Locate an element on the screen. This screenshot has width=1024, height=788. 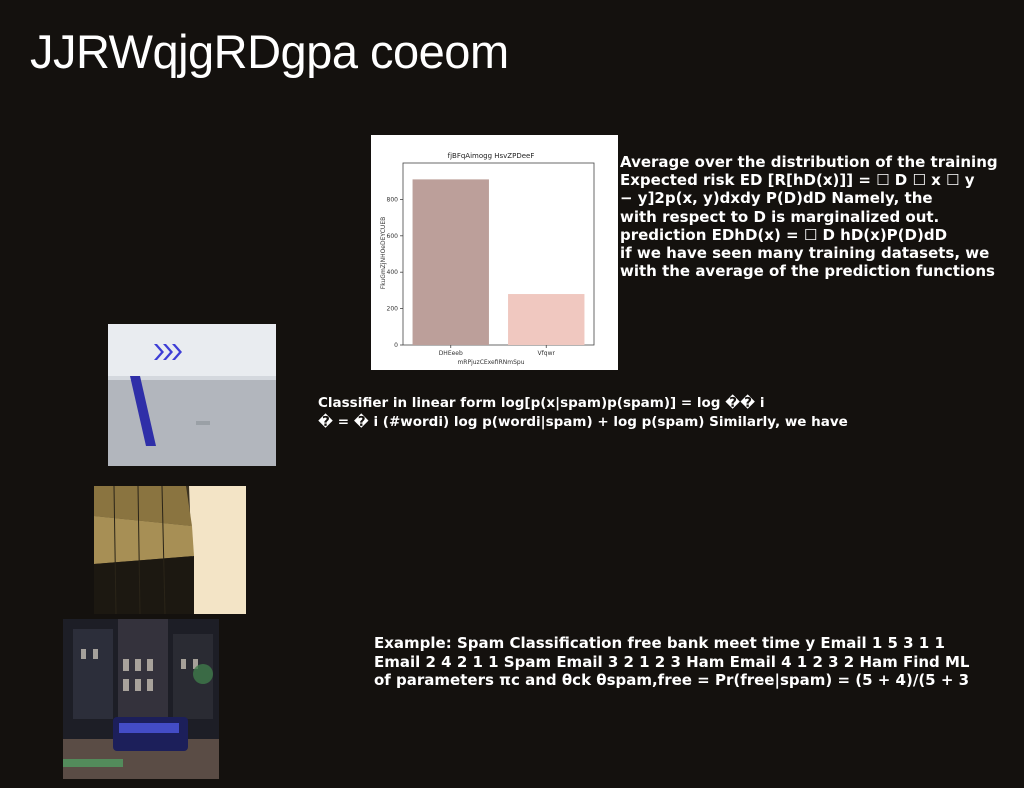
night-street-photo is located at coordinates (141, 699).